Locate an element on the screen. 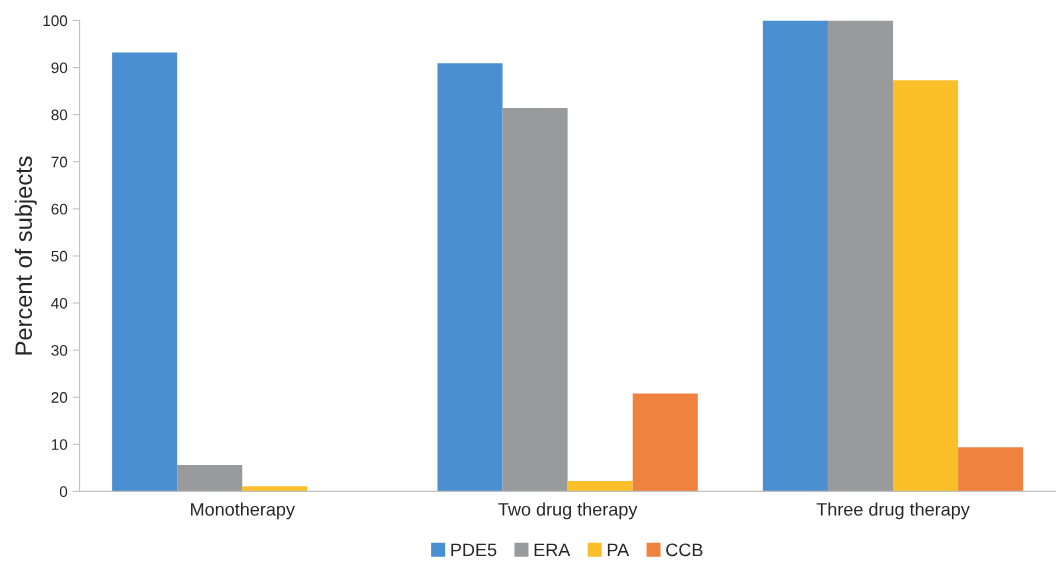  y-tick-label: 30 is located at coordinates (59, 350).